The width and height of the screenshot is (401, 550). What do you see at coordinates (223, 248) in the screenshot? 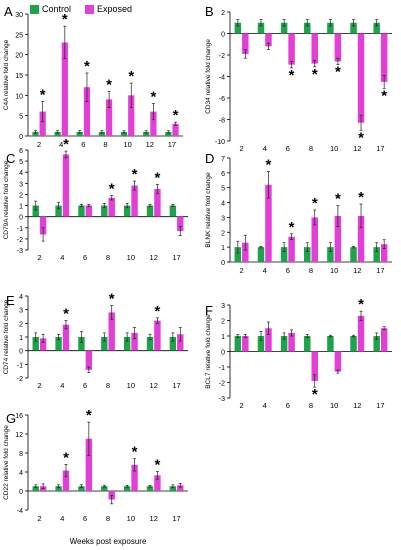
I see `y-tick-label: 1` at bounding box center [223, 248].